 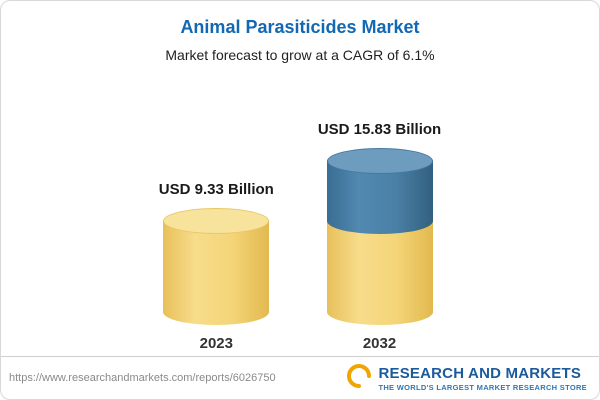 I want to click on bar-2023, so click(x=216, y=266).